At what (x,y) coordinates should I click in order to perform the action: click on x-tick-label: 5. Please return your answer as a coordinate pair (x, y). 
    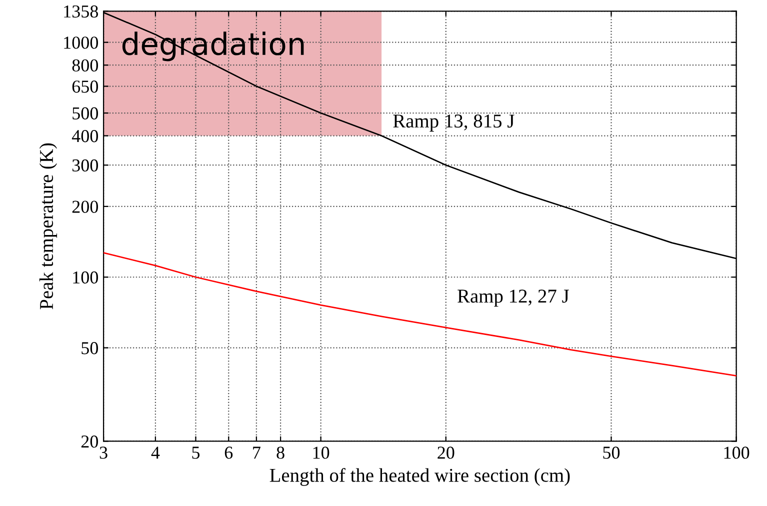
    Looking at the image, I should click on (196, 452).